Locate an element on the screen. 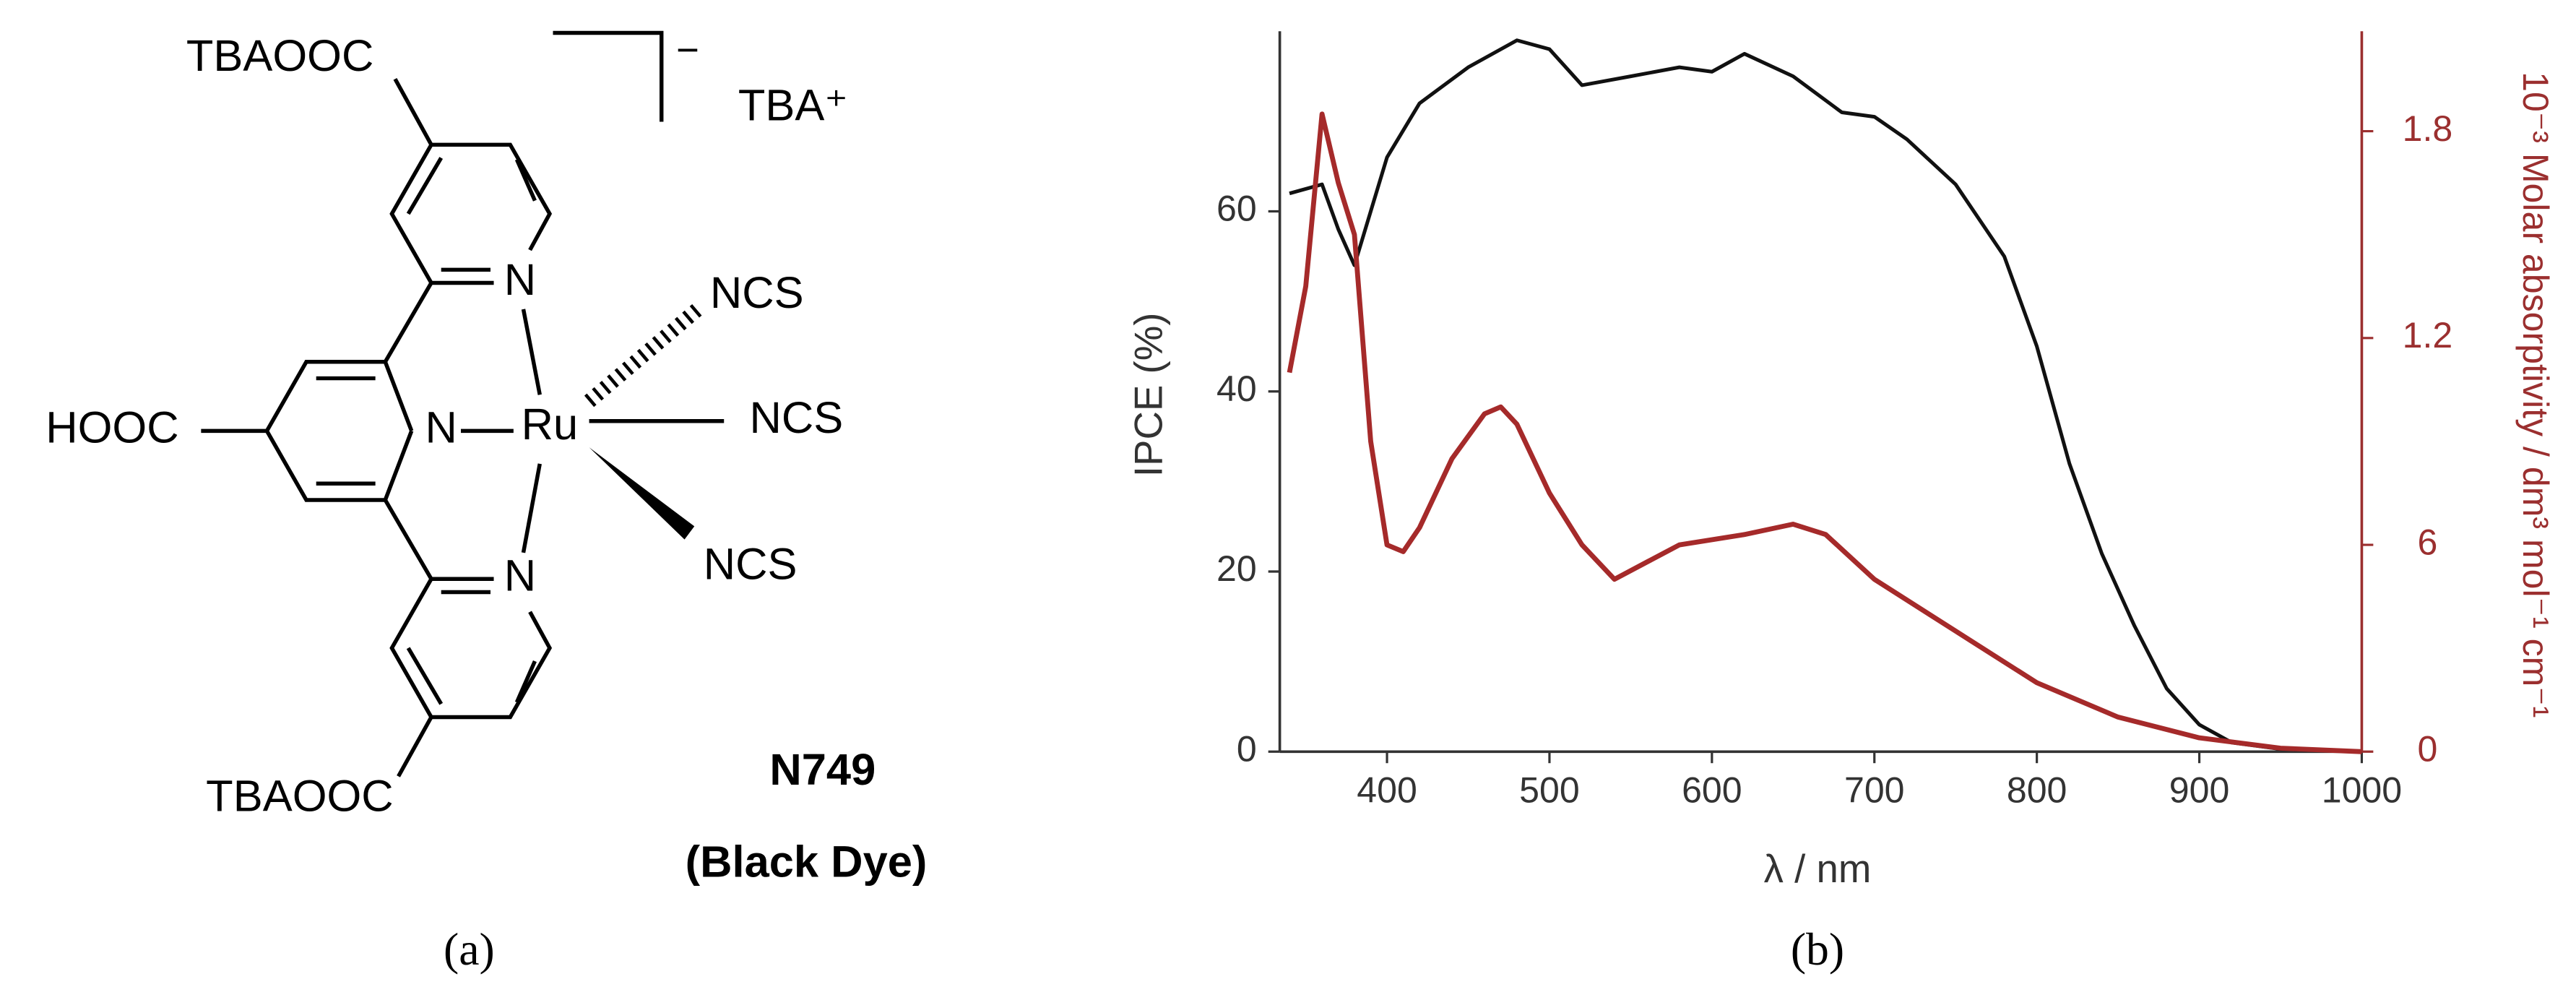 The width and height of the screenshot is (2576, 1000). y-tick-label: 40 is located at coordinates (1236, 388).